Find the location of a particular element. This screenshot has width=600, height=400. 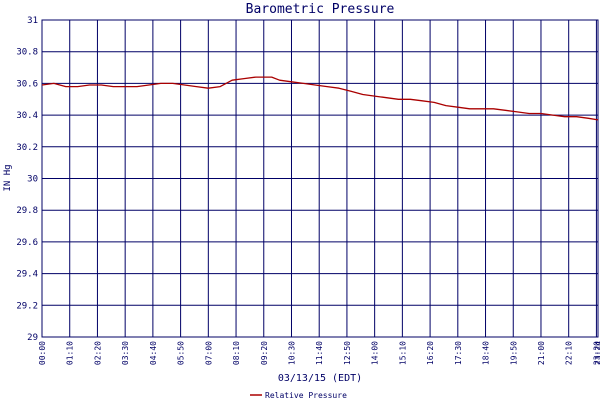

series-line-relative-pressure is located at coordinates (320, 98).